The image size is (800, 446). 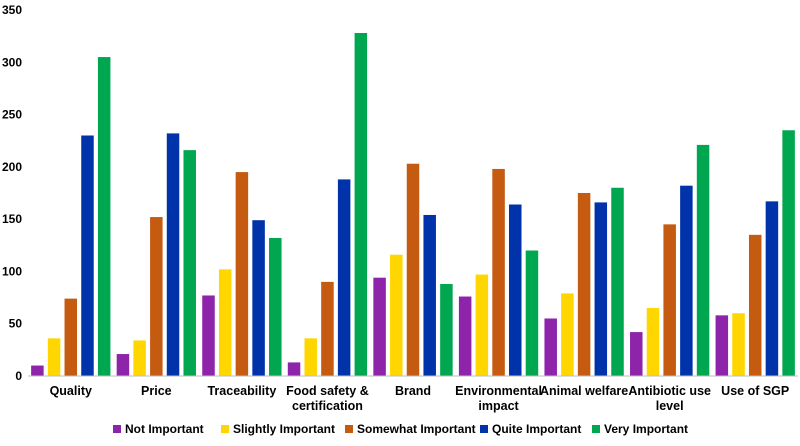 I want to click on legend-label: Very Important, so click(x=646, y=429).